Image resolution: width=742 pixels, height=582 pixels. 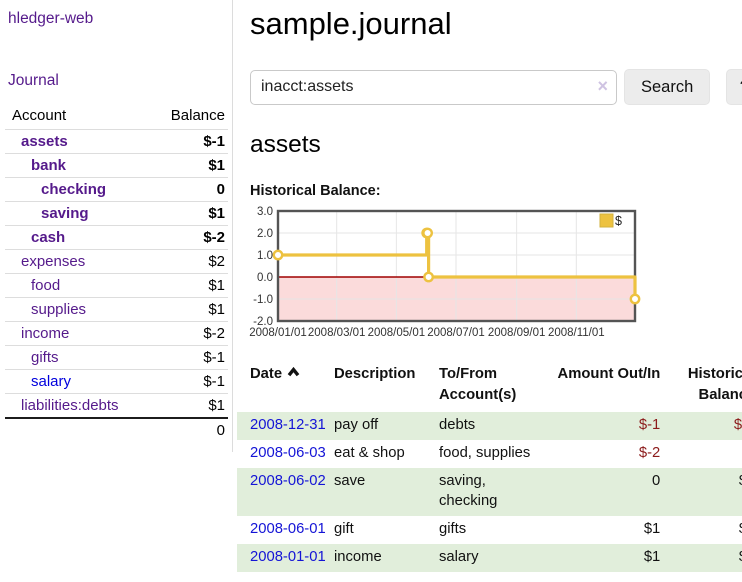 What do you see at coordinates (45, 357) in the screenshot?
I see `account-link: gifts` at bounding box center [45, 357].